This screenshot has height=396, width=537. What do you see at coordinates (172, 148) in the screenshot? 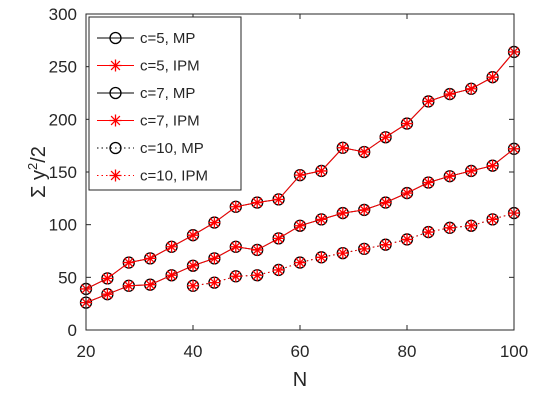
I see `legend-label: c=10, MP` at bounding box center [172, 148].